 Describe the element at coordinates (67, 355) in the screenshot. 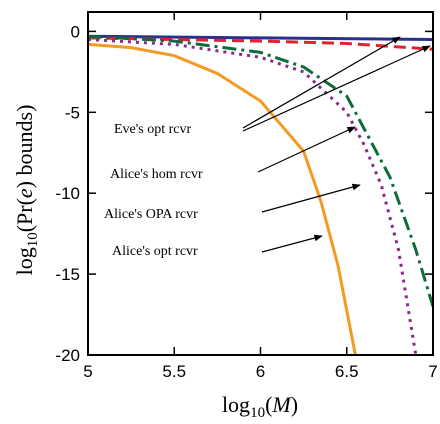

I see `y-tick-label: -20` at that location.